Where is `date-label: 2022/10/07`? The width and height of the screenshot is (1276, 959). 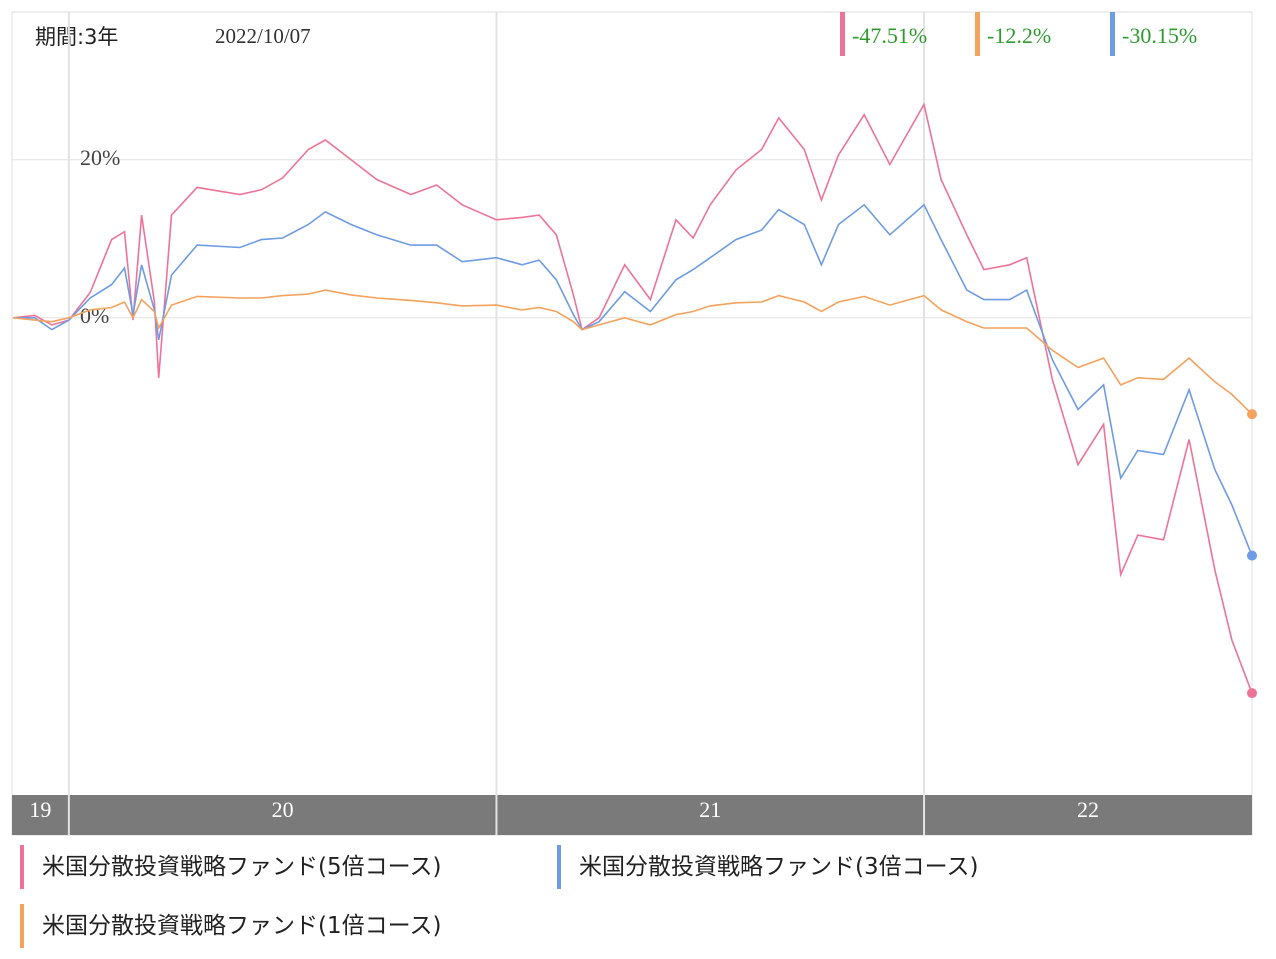
date-label: 2022/10/07 is located at coordinates (263, 36).